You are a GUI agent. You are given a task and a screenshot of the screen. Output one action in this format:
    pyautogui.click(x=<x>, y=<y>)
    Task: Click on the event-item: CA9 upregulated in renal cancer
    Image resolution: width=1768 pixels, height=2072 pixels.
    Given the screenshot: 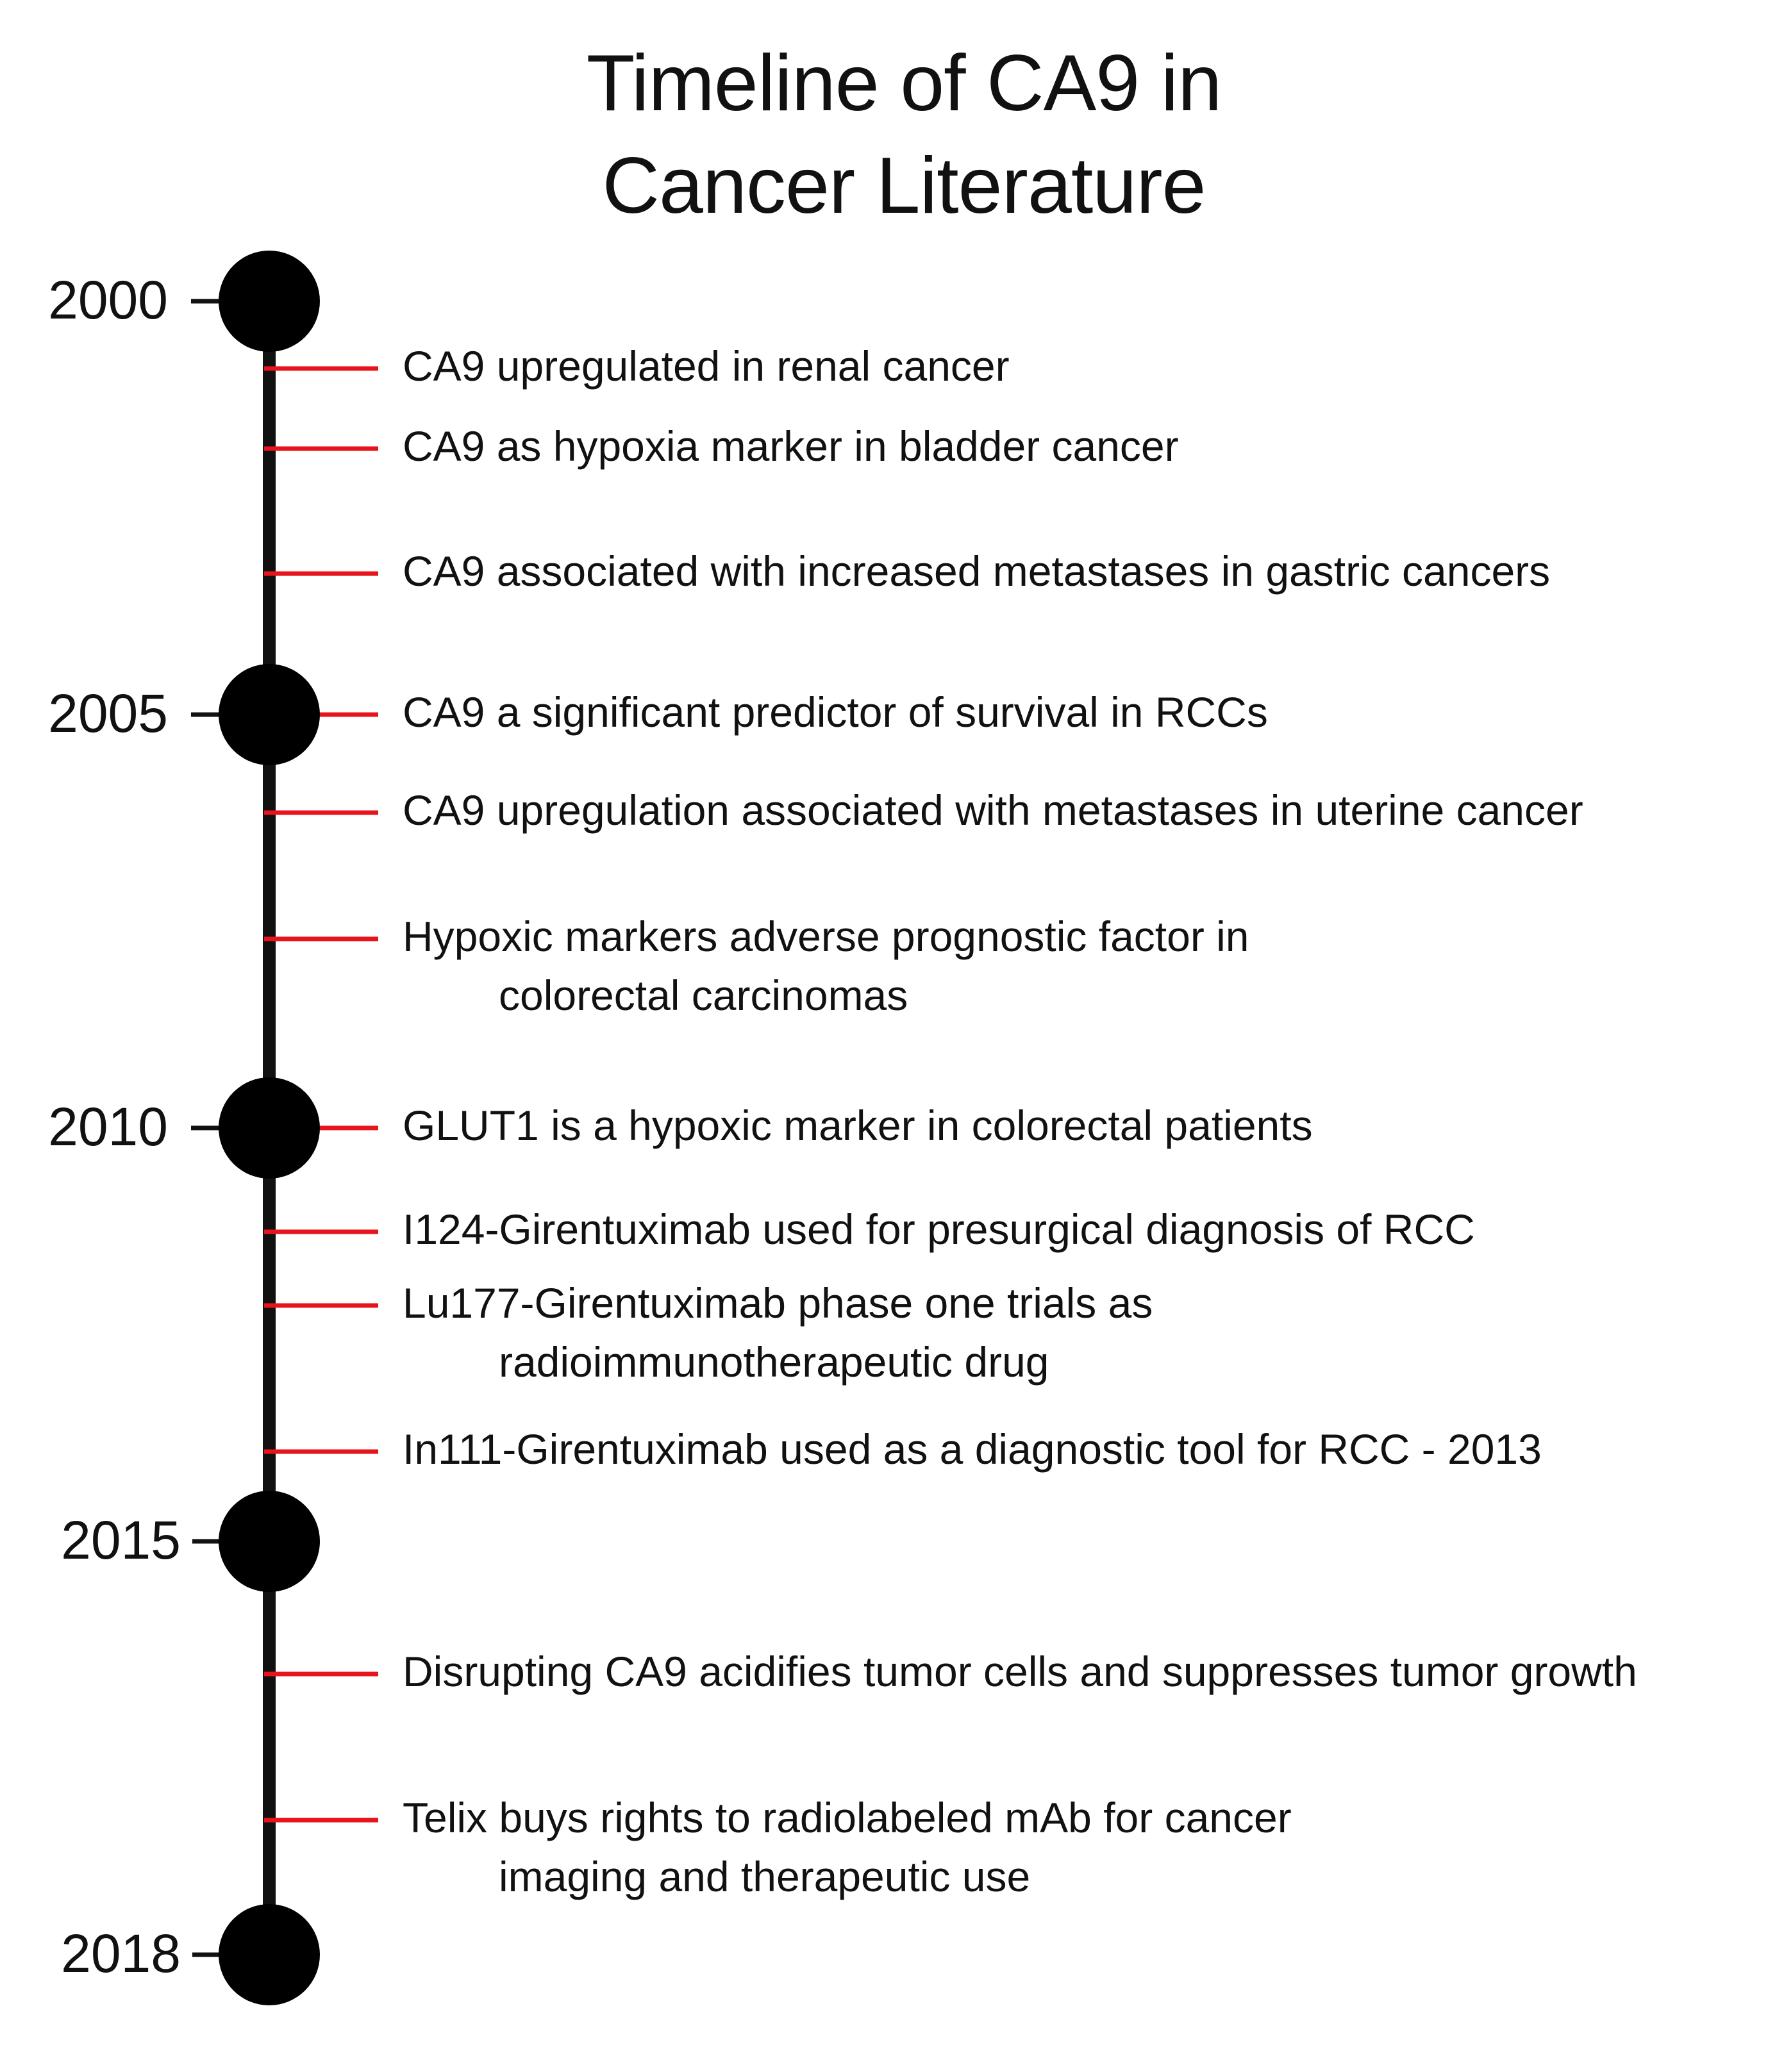 What is the action you would take?
    pyautogui.click(x=707, y=366)
    